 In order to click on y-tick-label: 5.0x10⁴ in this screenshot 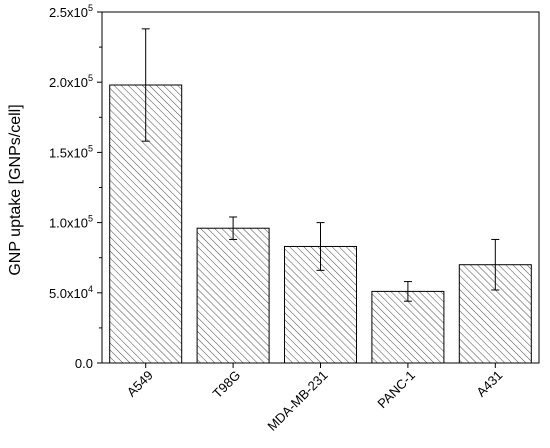, I will do `click(71, 292)`.